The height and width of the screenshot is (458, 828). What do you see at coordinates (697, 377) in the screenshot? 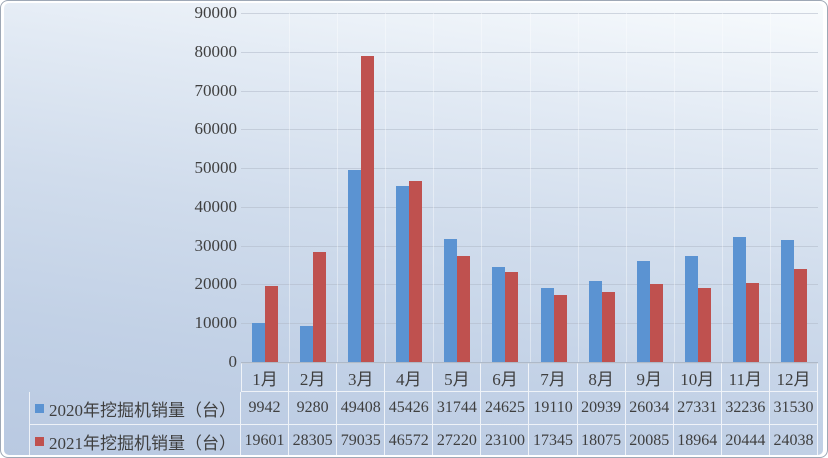
I see `x-axis-label-month-10: 10月` at bounding box center [697, 377].